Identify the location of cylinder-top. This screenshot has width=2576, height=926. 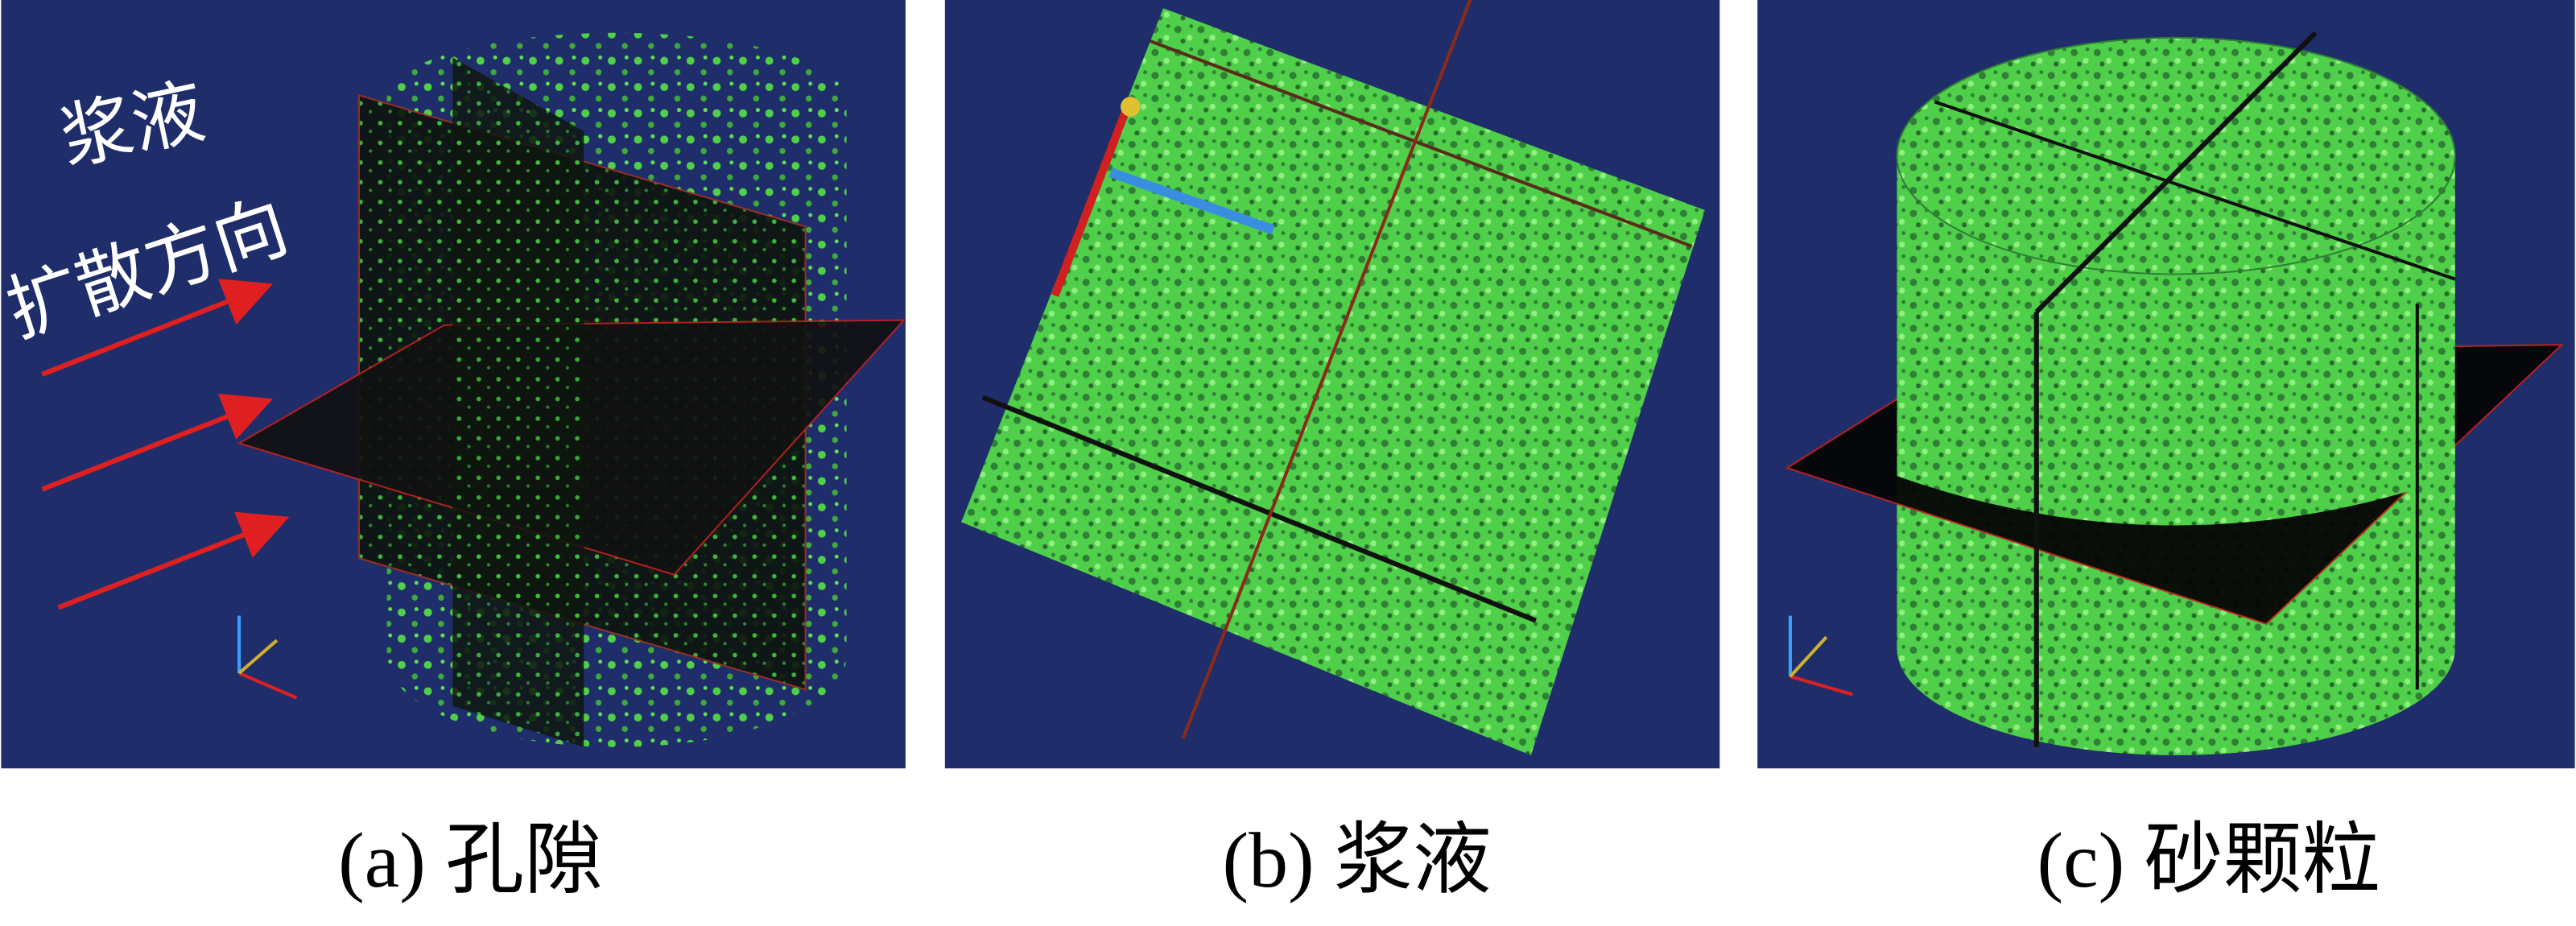
(2176, 155).